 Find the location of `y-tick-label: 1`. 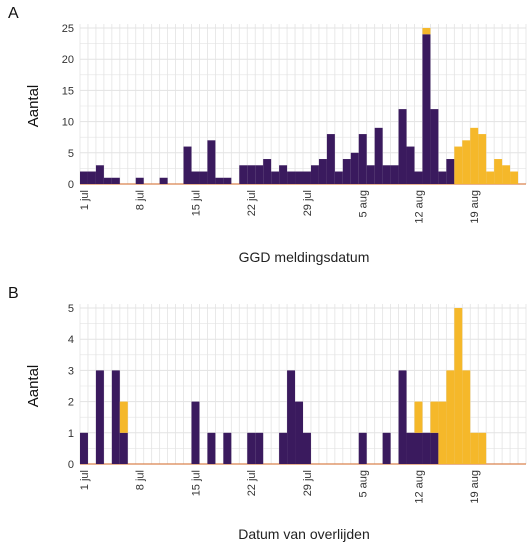

y-tick-label: 1 is located at coordinates (71, 434).